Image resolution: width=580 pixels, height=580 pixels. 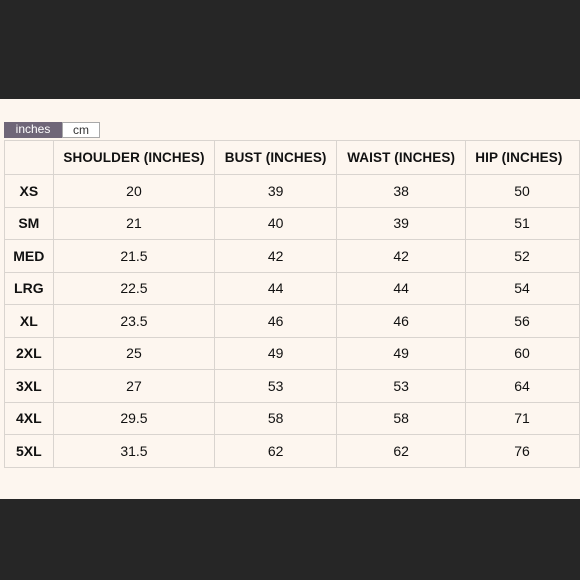 What do you see at coordinates (29, 321) in the screenshot?
I see `size-label: XL` at bounding box center [29, 321].